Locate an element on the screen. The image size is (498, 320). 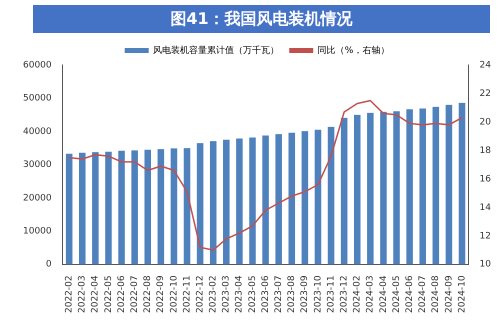
y-tick-label: 10000 is located at coordinates (37, 231).